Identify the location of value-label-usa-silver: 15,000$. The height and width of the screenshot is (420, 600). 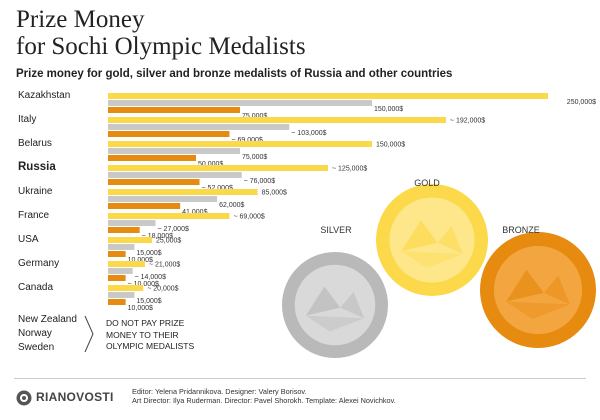
(148, 253).